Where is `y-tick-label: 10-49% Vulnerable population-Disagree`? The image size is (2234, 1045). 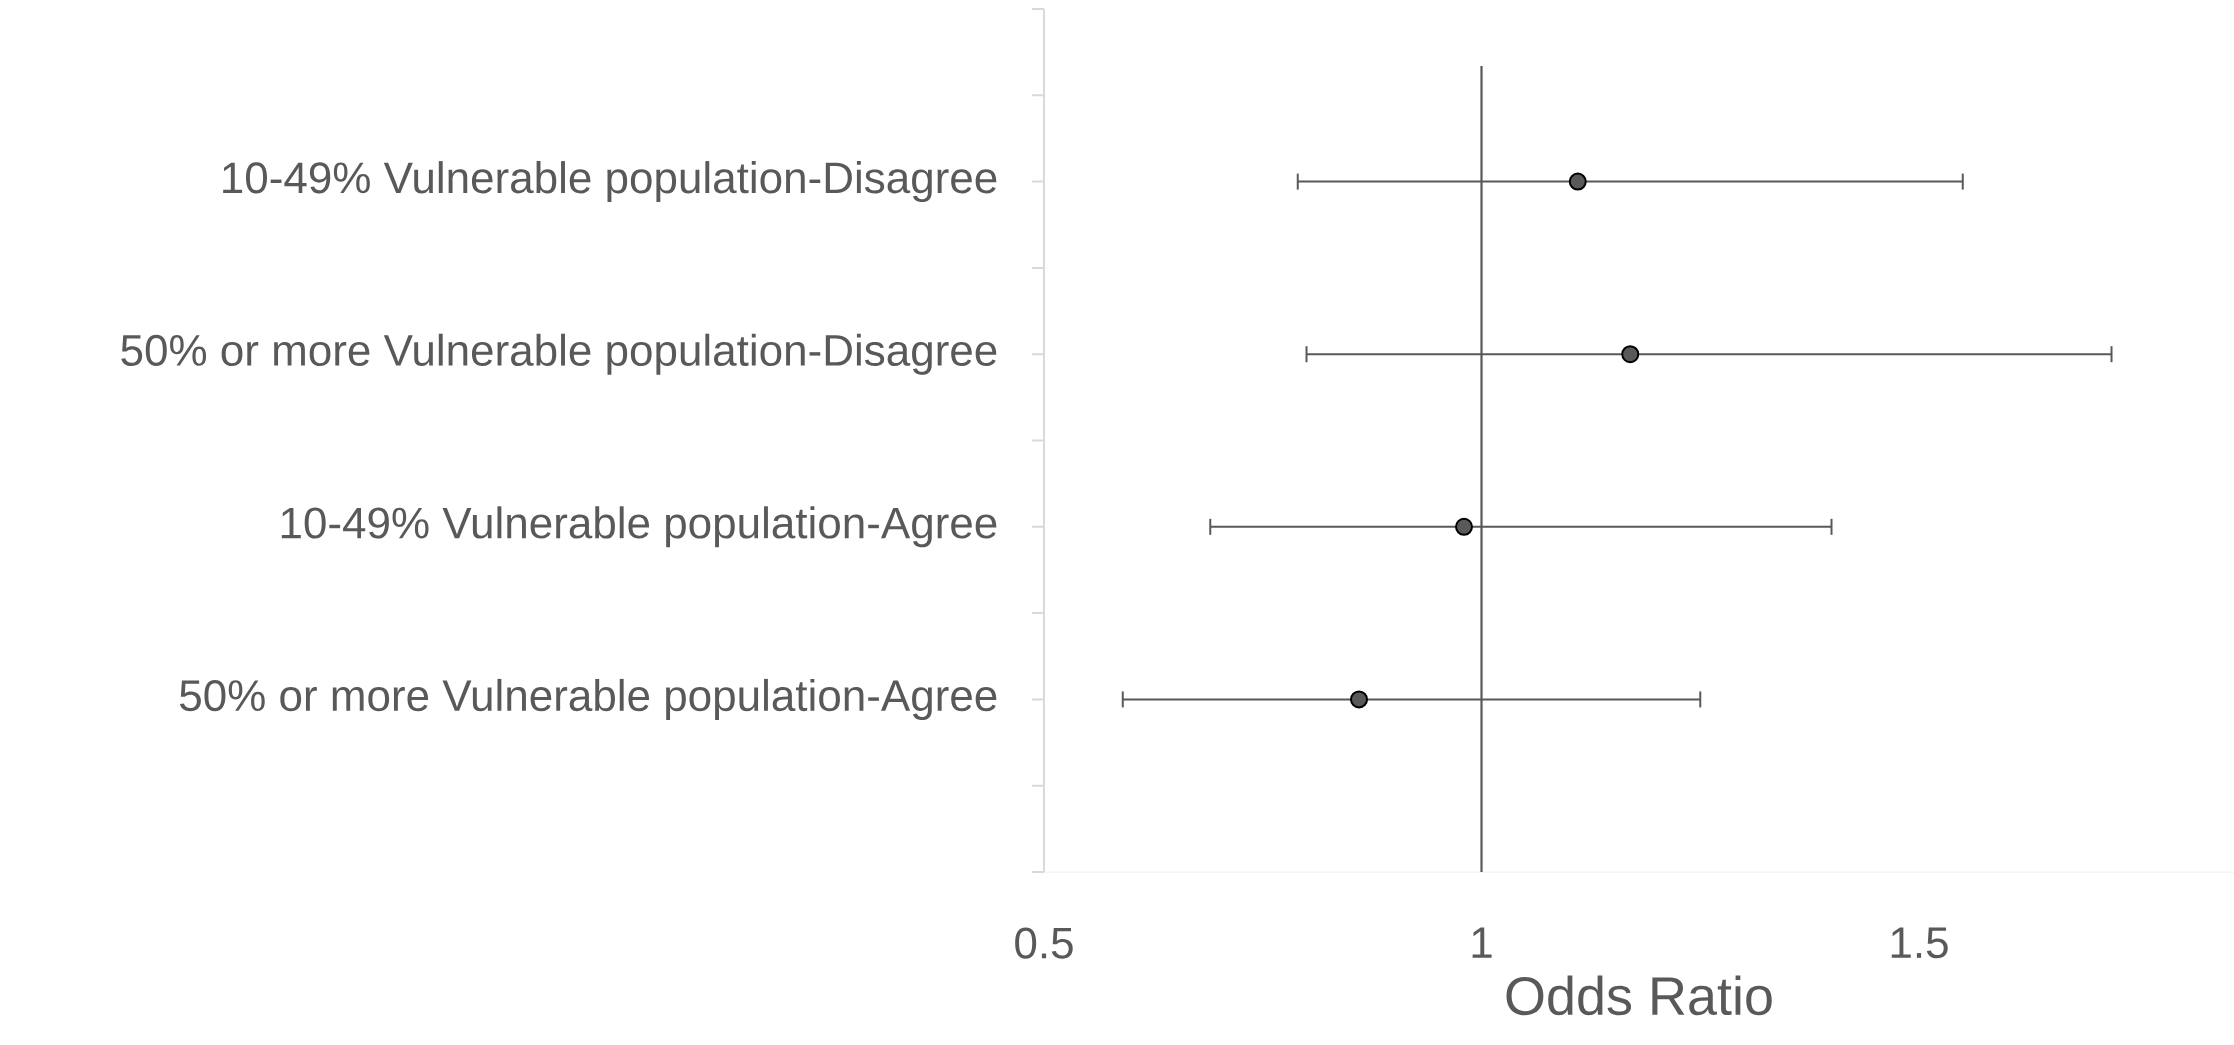
y-tick-label: 10-49% Vulnerable population-Disagree is located at coordinates (610, 182).